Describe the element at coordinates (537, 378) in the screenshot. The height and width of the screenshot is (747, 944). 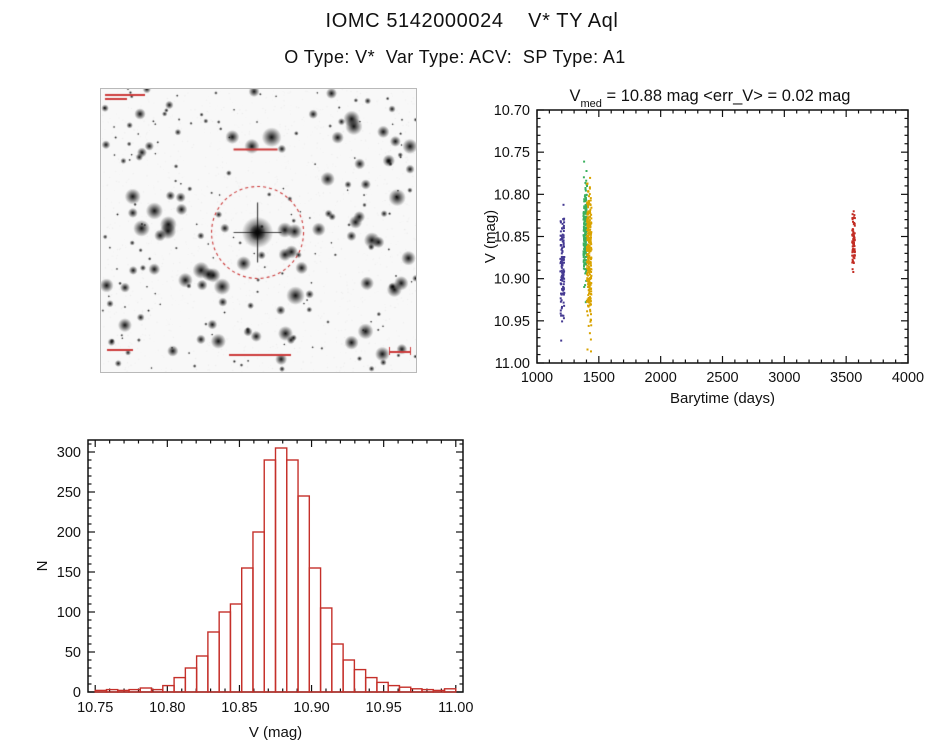
I see `x-tick-label: 1000` at that location.